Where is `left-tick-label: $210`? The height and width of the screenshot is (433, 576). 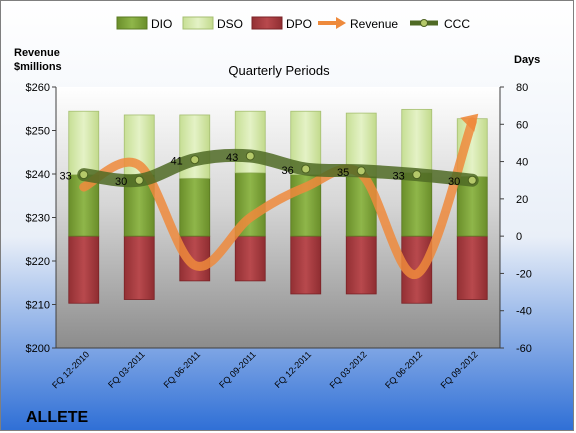
left-tick-label: $210 is located at coordinates (38, 306).